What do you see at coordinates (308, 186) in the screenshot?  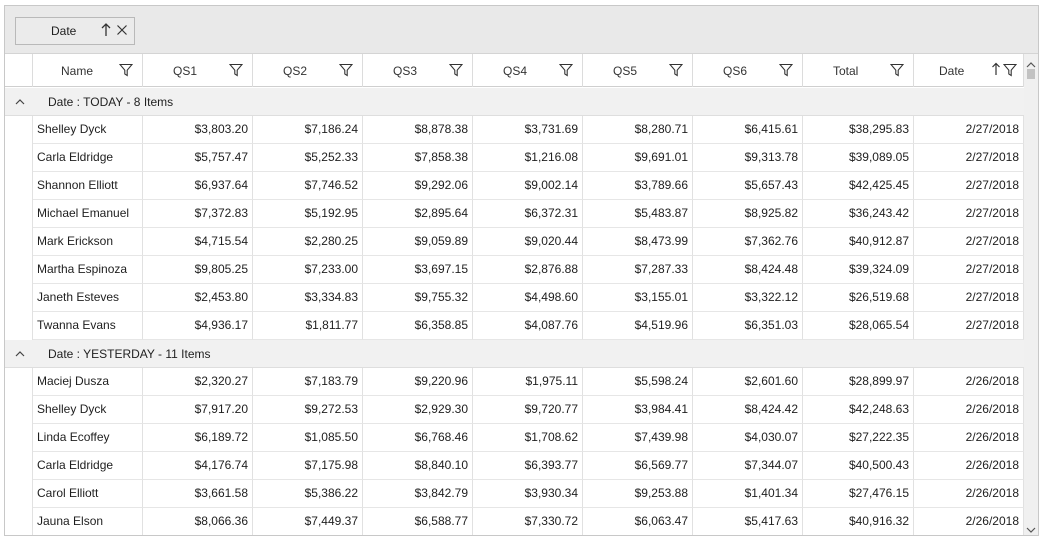 I see `cell-qs2: $7,746.52` at bounding box center [308, 186].